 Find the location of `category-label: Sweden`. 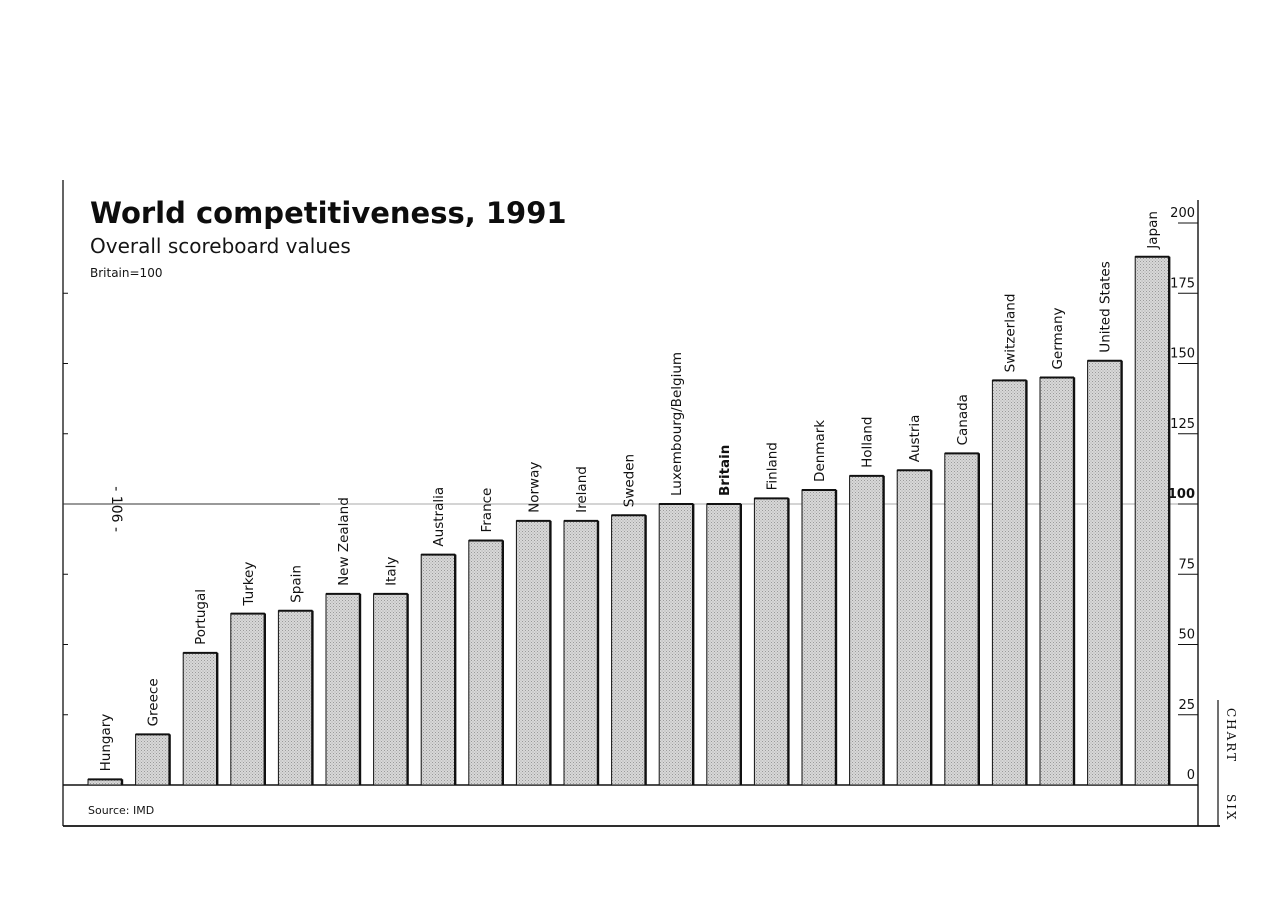

category-label: Sweden is located at coordinates (630, 480).